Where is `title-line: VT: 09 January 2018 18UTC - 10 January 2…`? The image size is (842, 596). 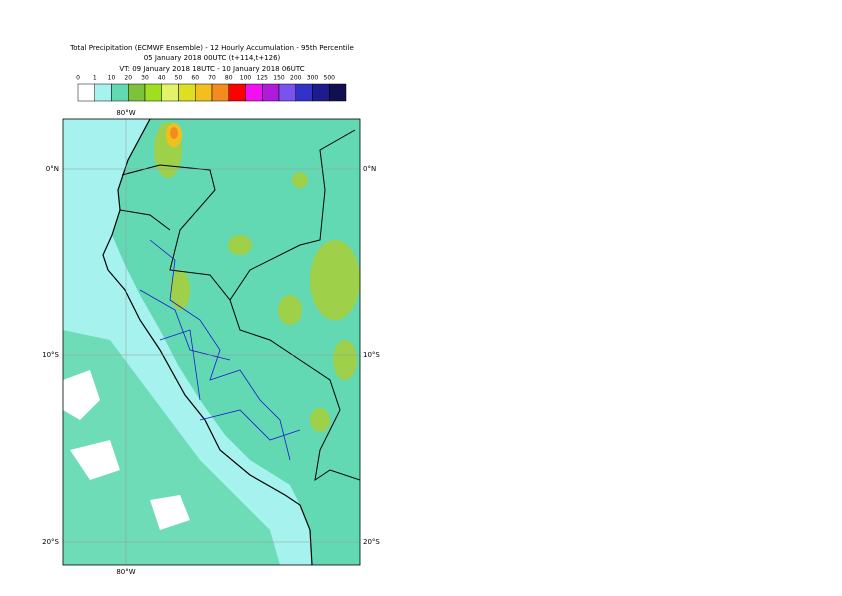 title-line: VT: 09 January 2018 18UTC - 10 January 2… is located at coordinates (211, 69).